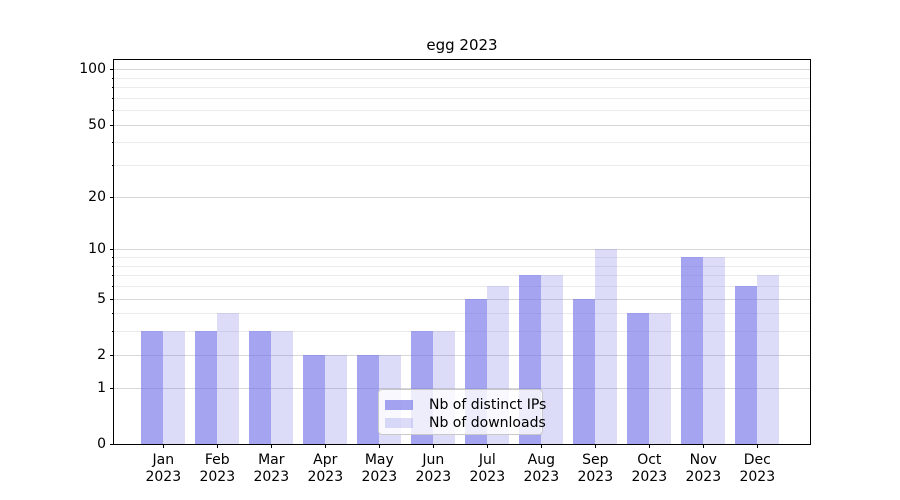 This screenshot has height=500, width=900. I want to click on x-tick-label-jan: Jan 2023, so click(163, 469).